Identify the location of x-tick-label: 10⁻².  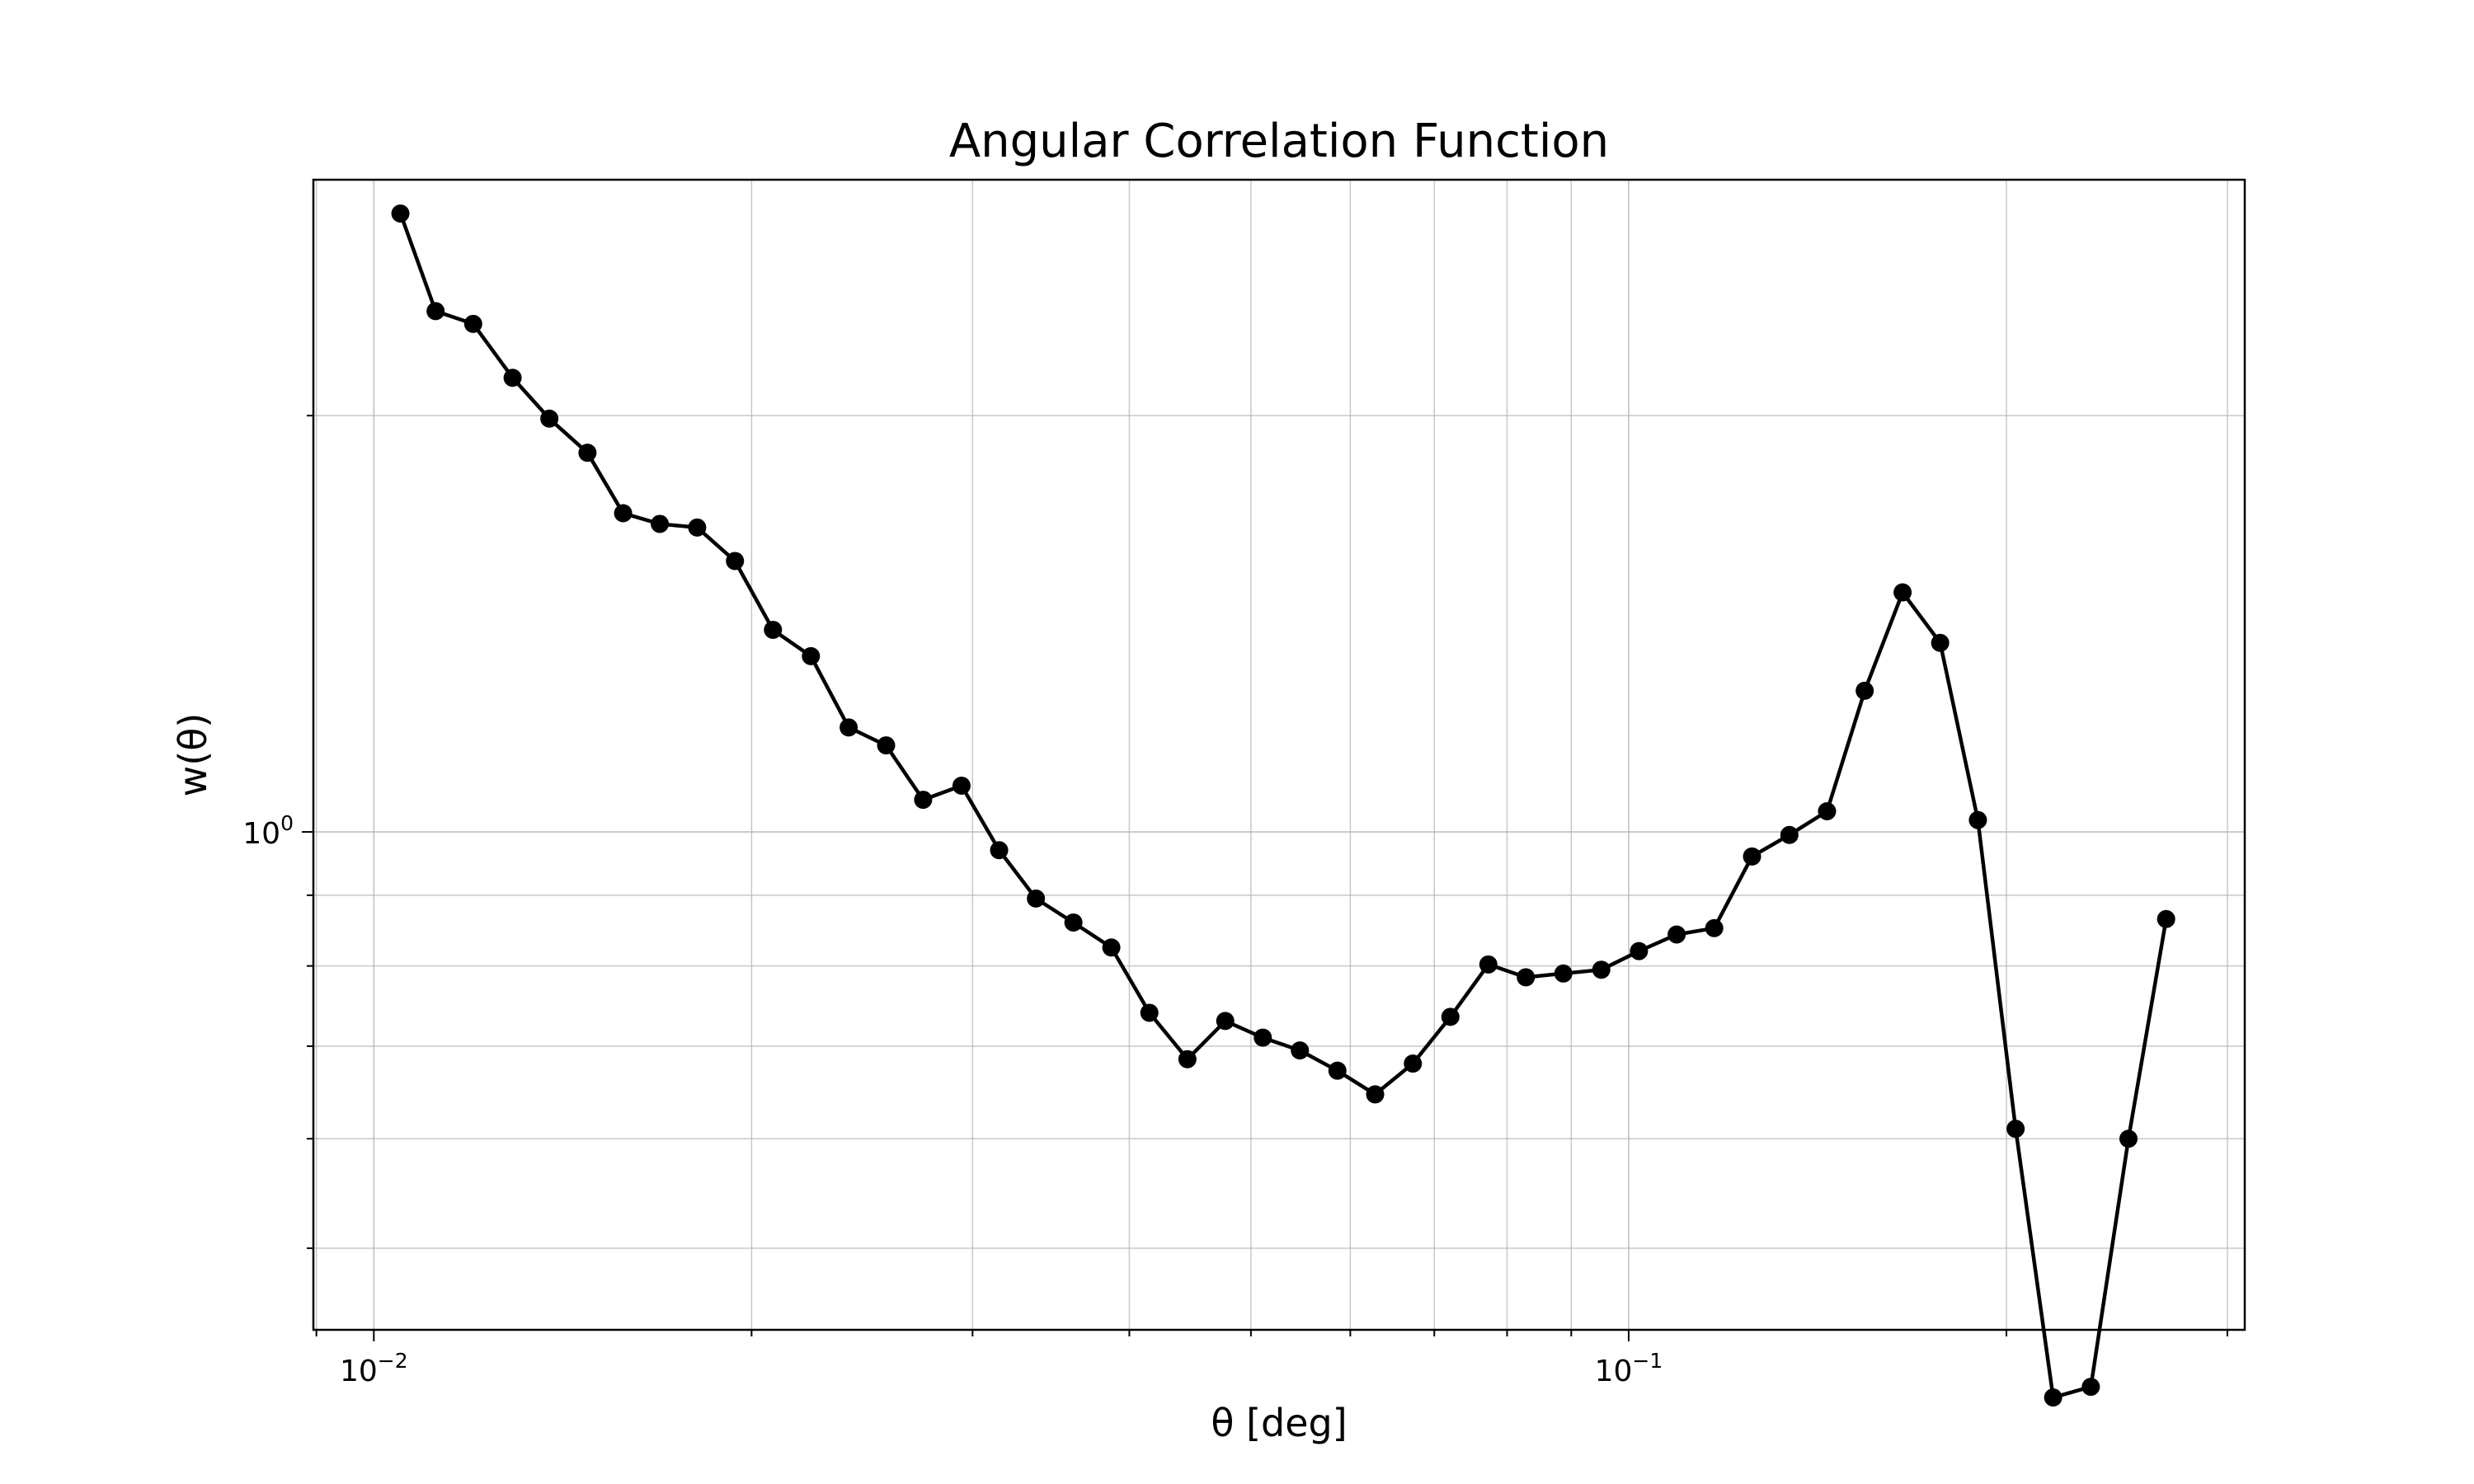
(374, 1368).